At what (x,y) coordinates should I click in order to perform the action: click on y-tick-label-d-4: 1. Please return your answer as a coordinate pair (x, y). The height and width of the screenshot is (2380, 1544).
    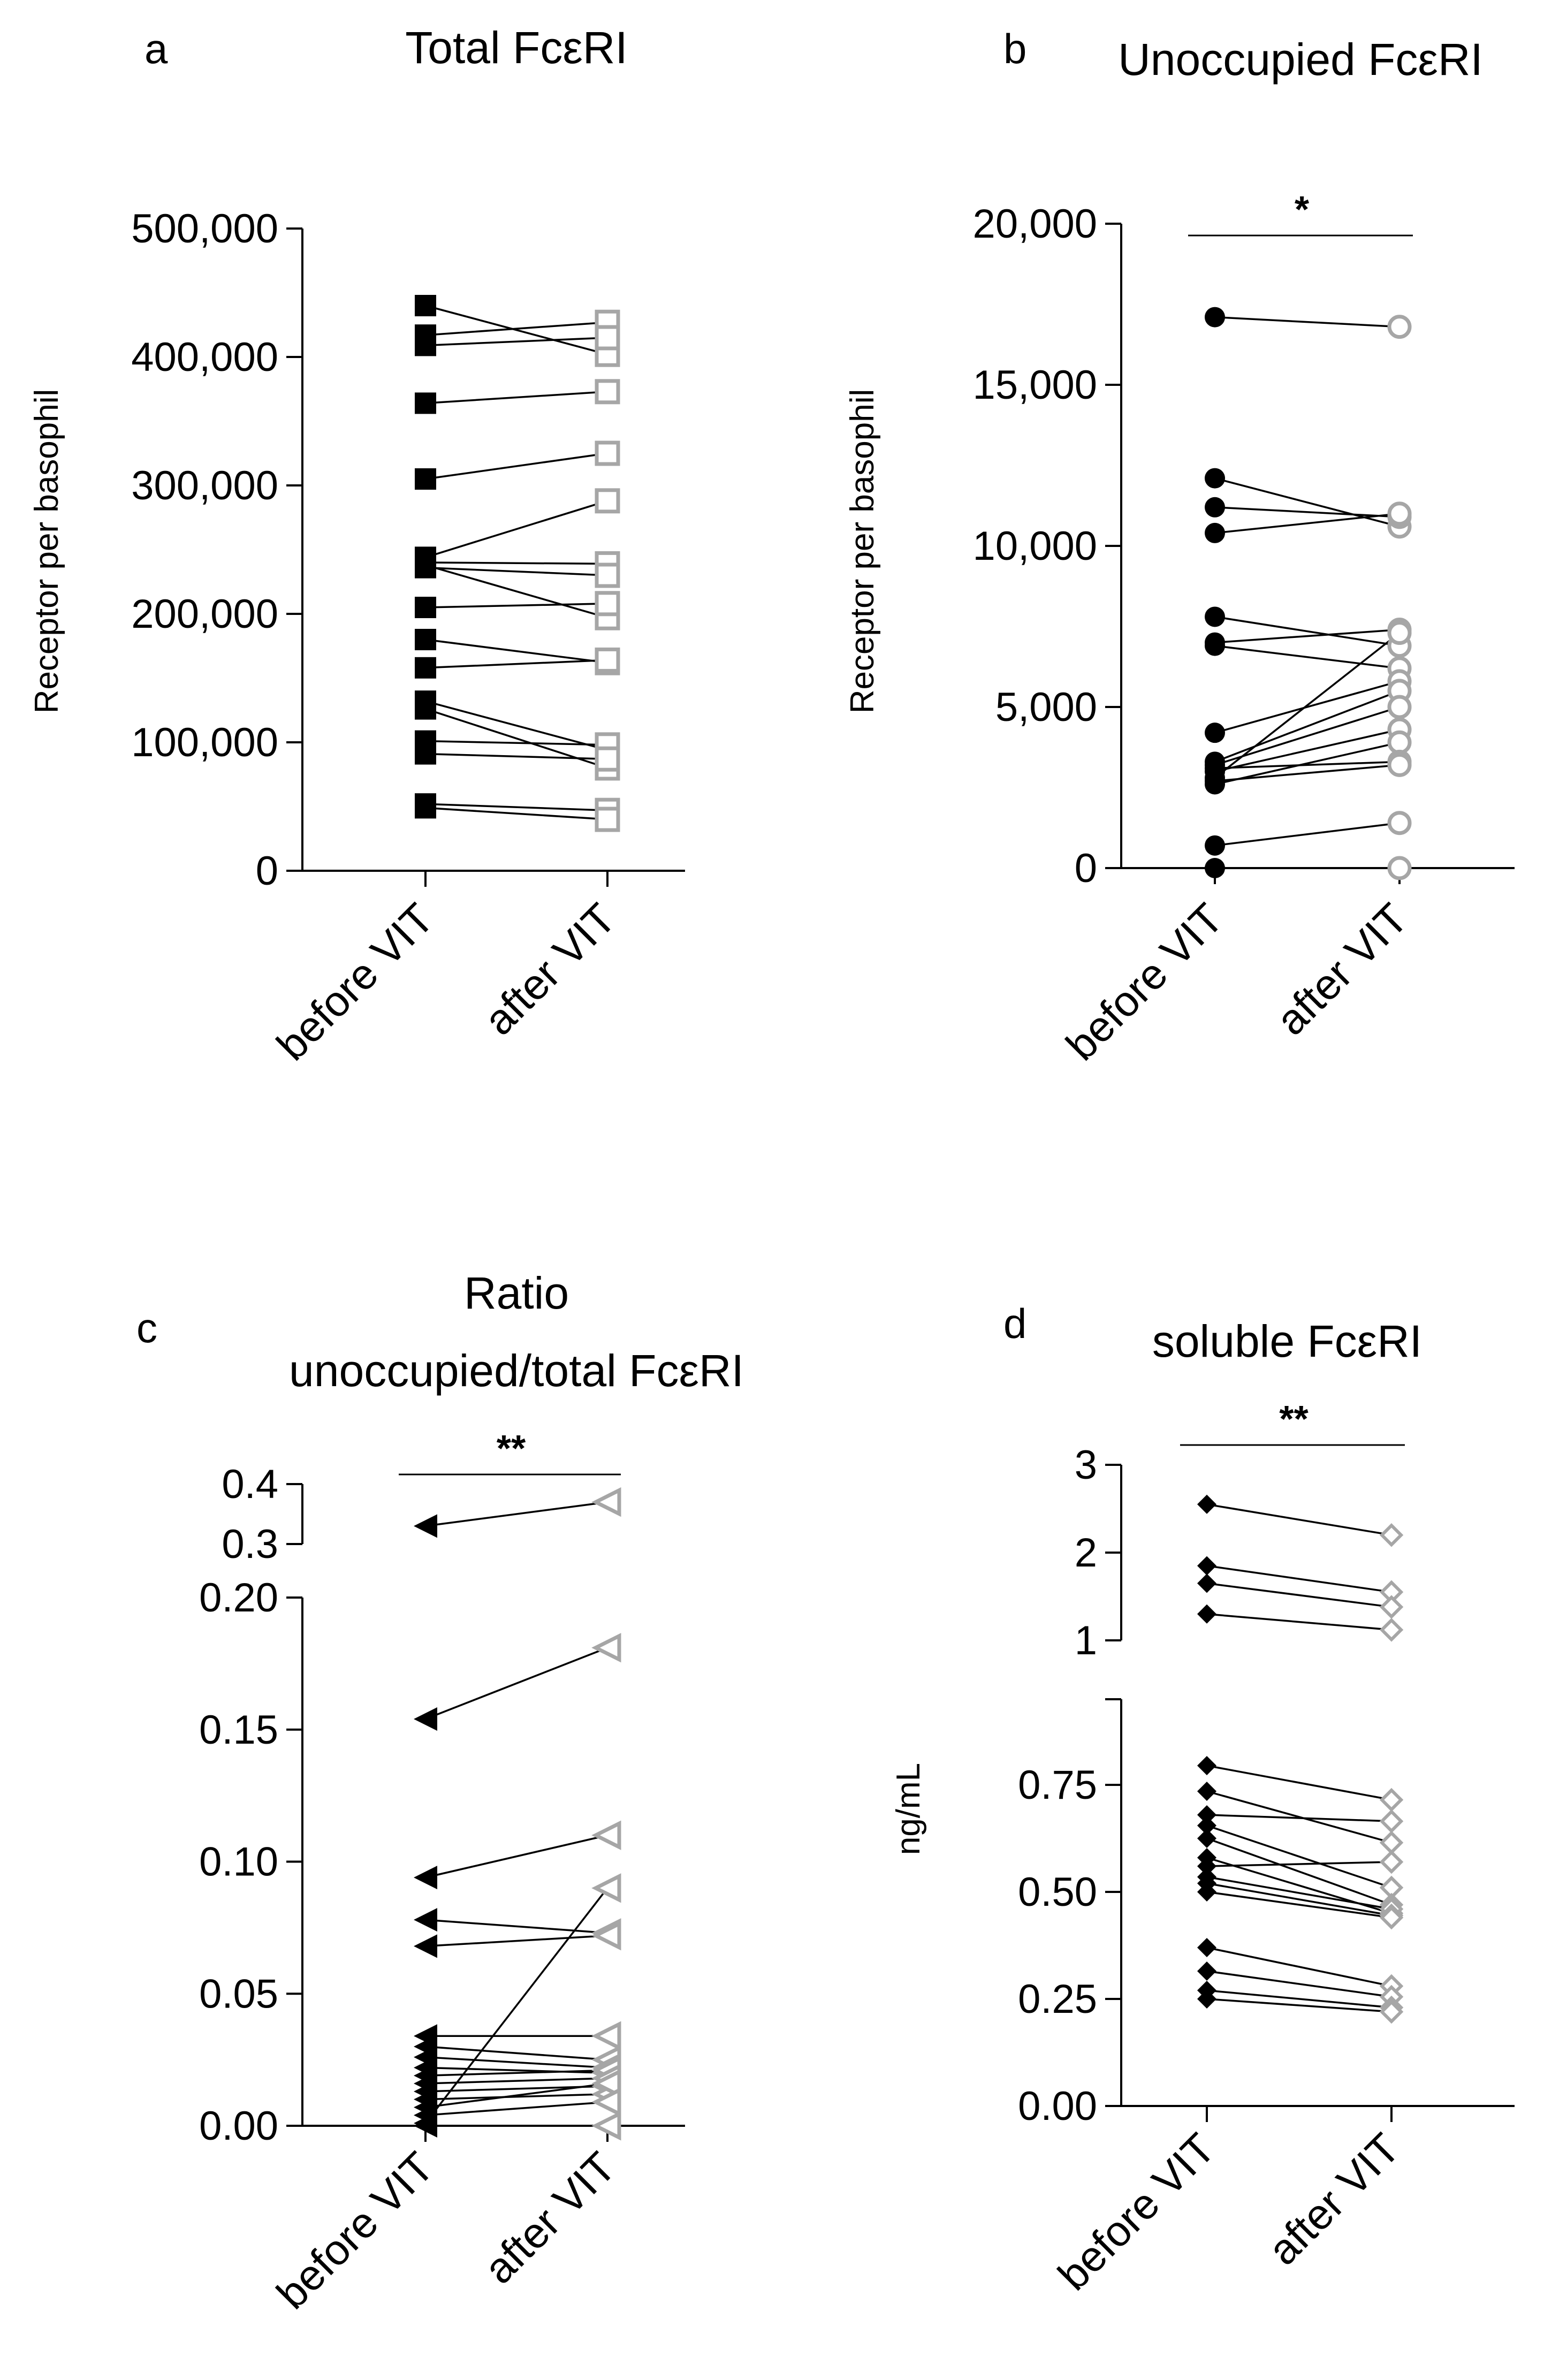
    Looking at the image, I should click on (1086, 1640).